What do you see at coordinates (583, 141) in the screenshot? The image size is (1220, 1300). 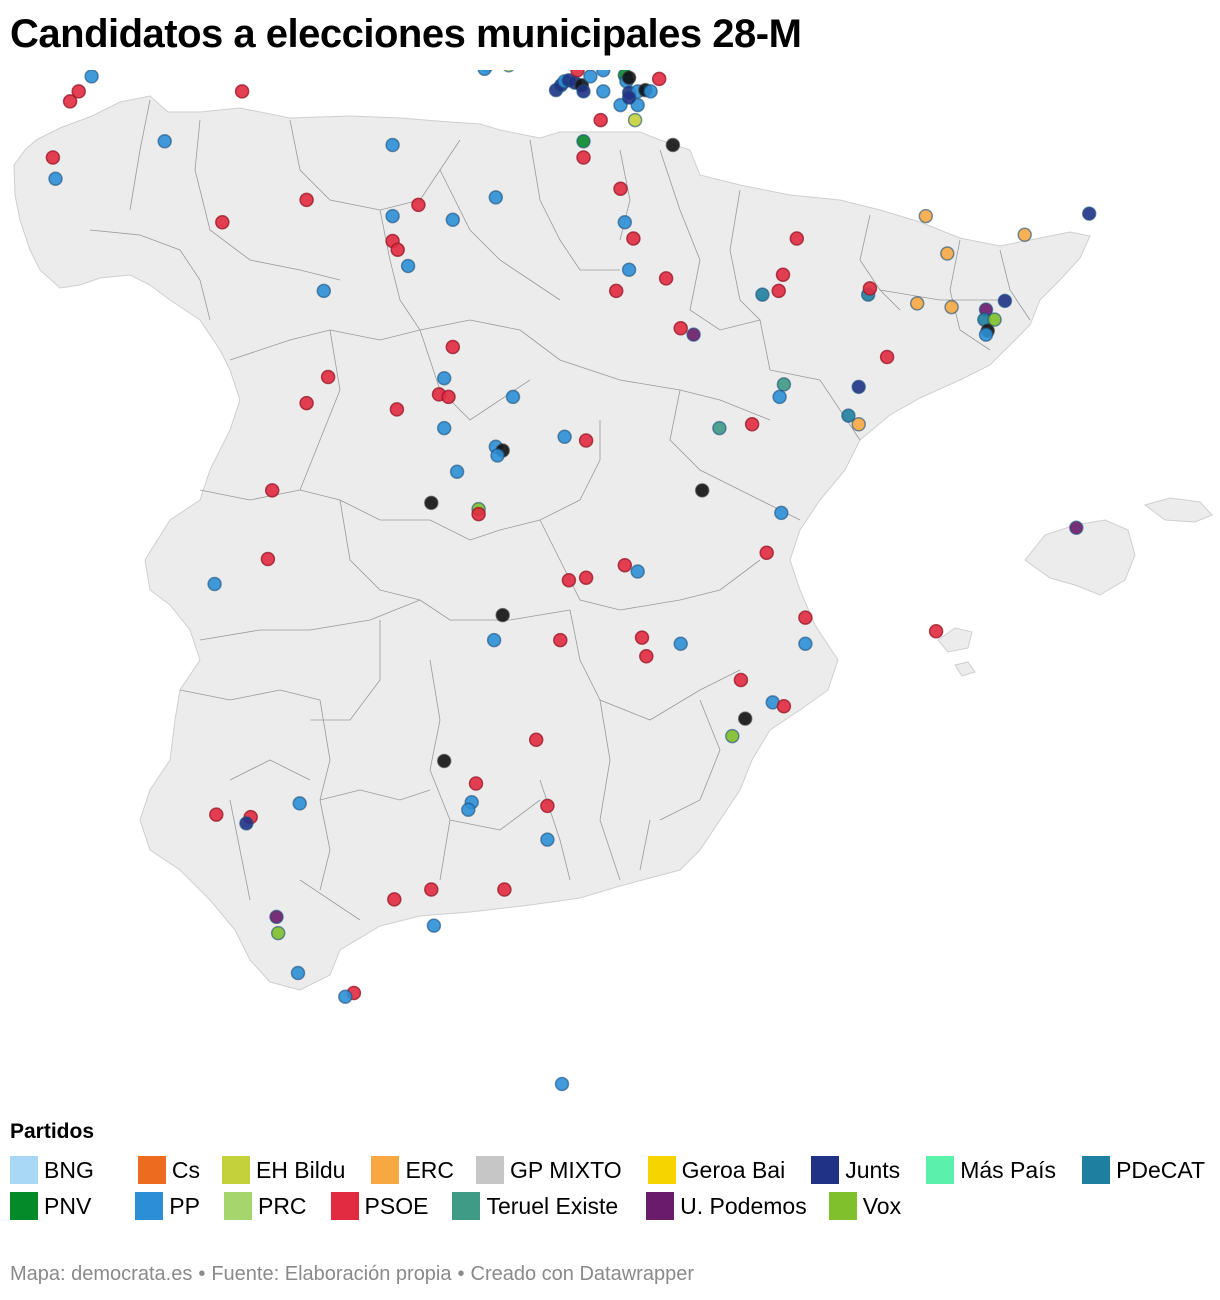 I see `map-marker-pnv` at bounding box center [583, 141].